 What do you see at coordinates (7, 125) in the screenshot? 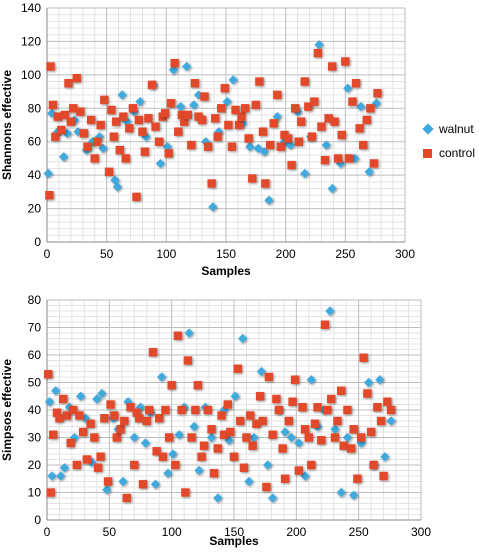
I see `y-axis-title: Shannons effective` at bounding box center [7, 125].